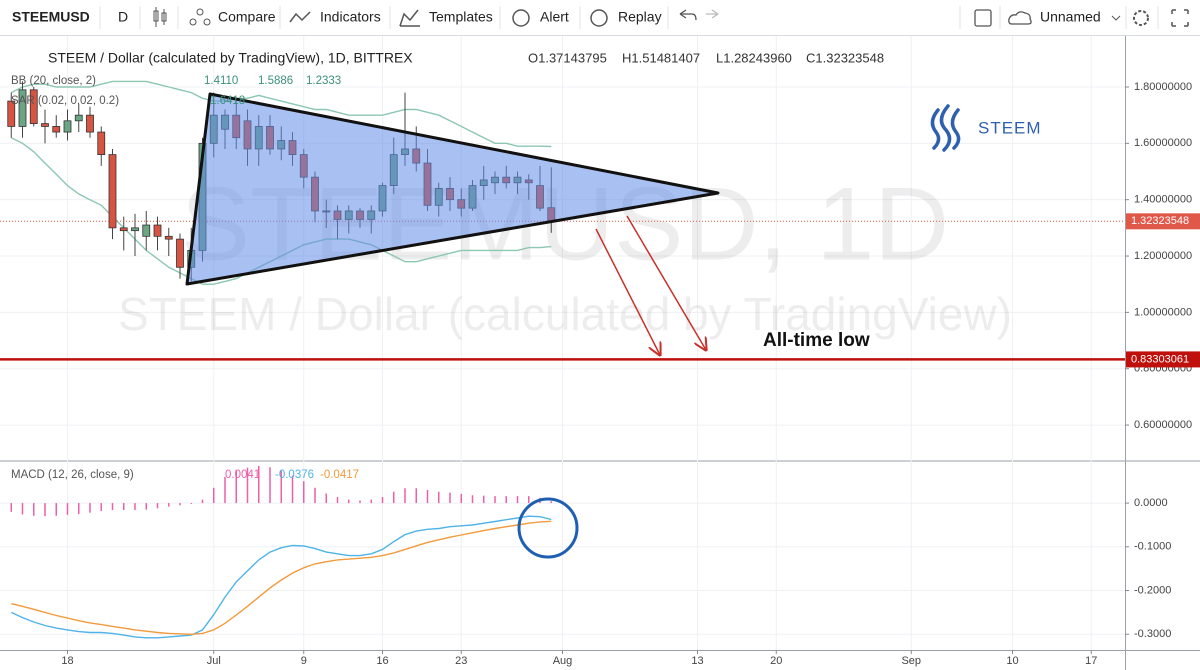 The width and height of the screenshot is (1200, 670). Describe the element at coordinates (754, 57) in the screenshot. I see `legend-low: L1.28243960` at that location.